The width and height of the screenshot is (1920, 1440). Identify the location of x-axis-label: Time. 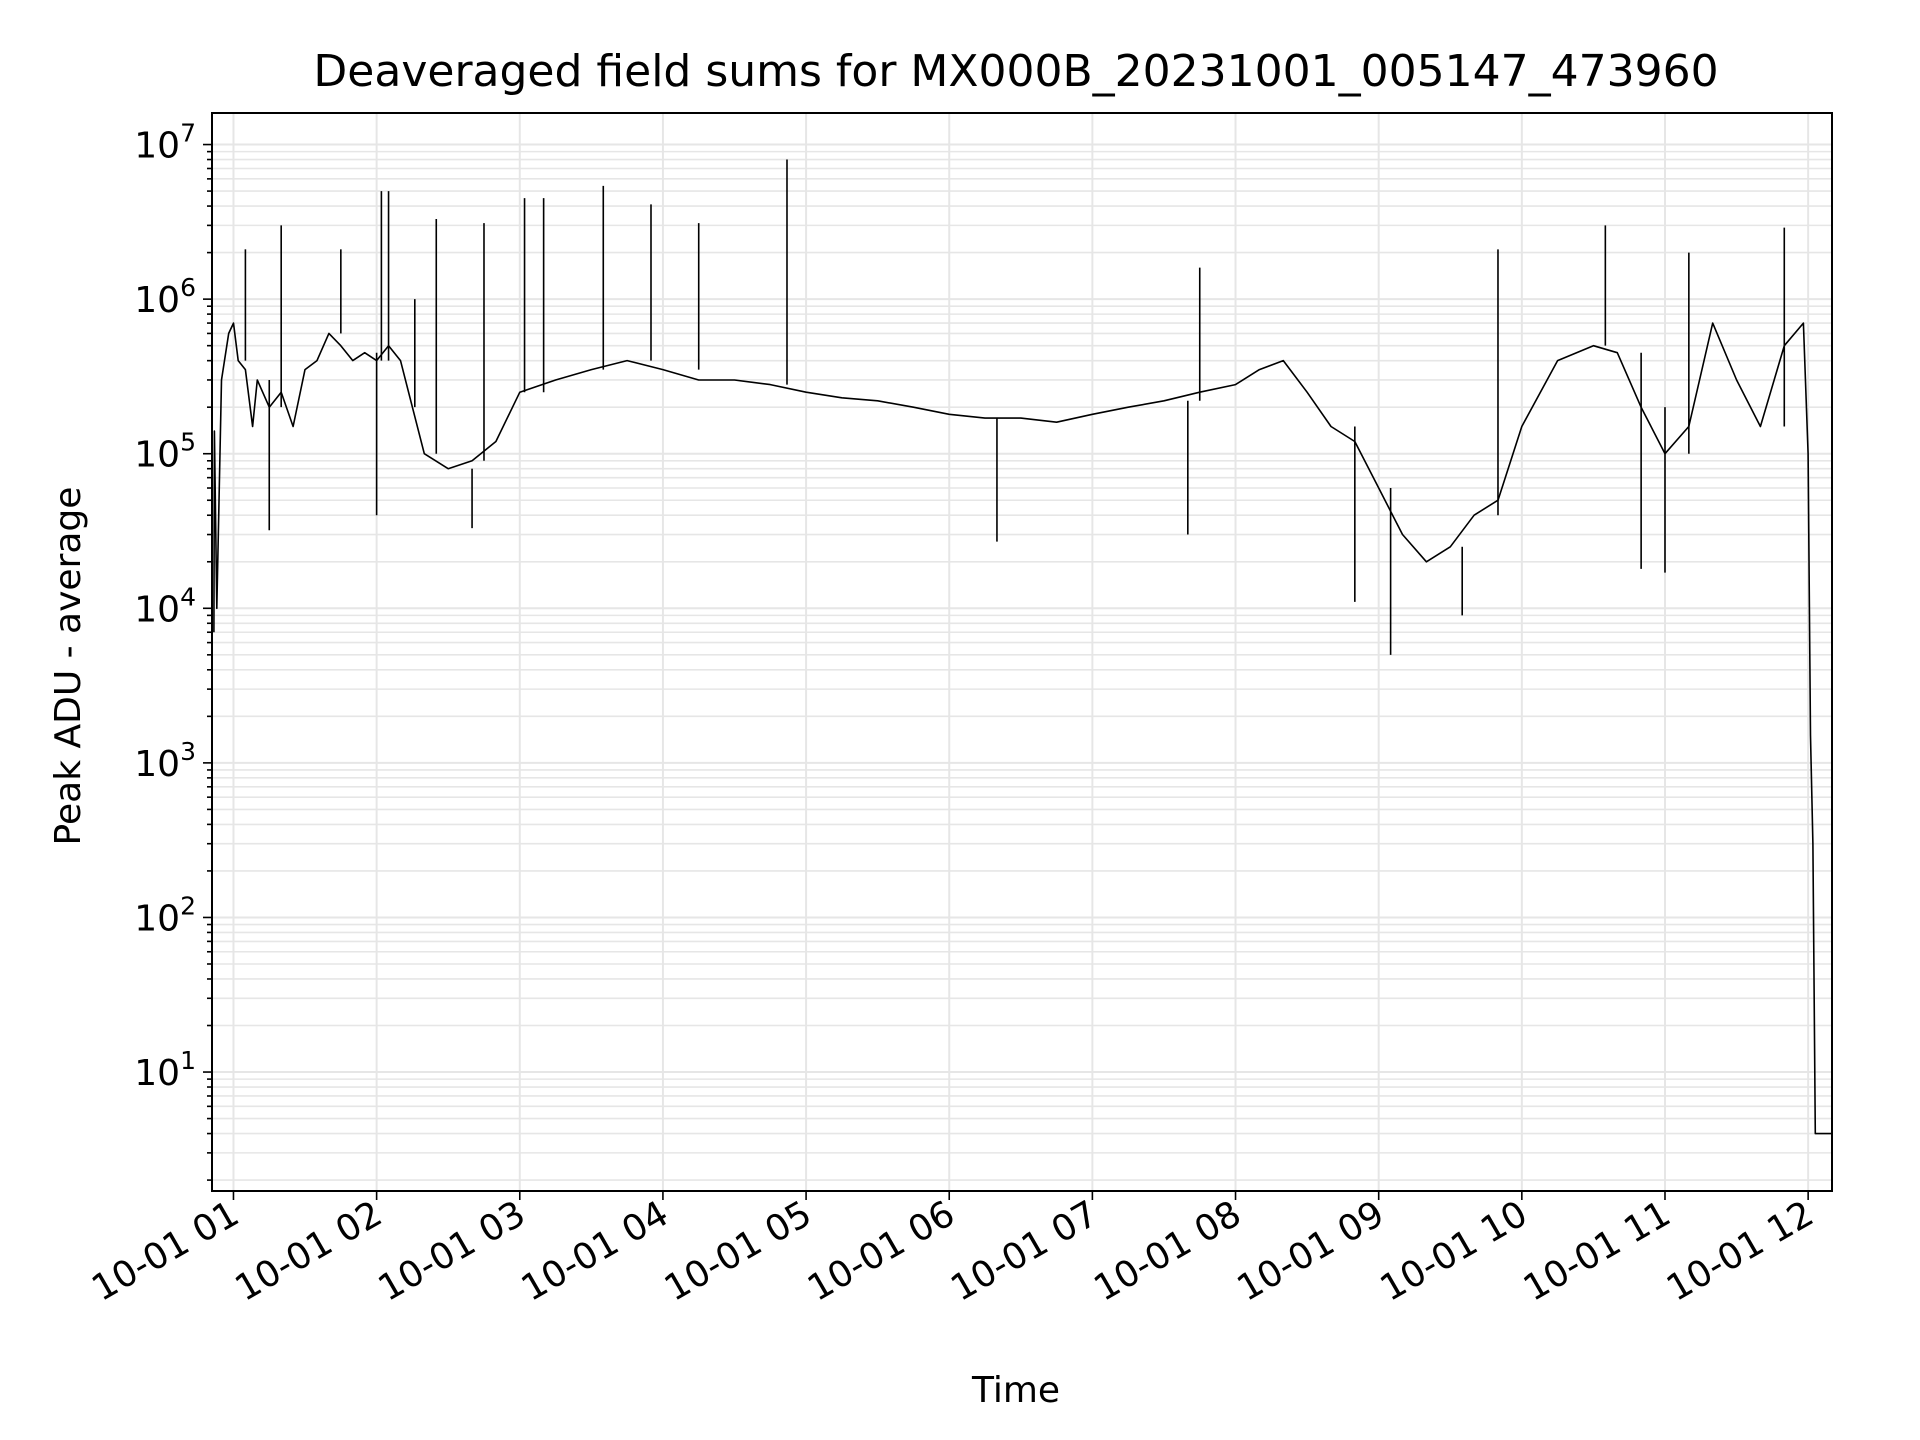
(1015, 1390).